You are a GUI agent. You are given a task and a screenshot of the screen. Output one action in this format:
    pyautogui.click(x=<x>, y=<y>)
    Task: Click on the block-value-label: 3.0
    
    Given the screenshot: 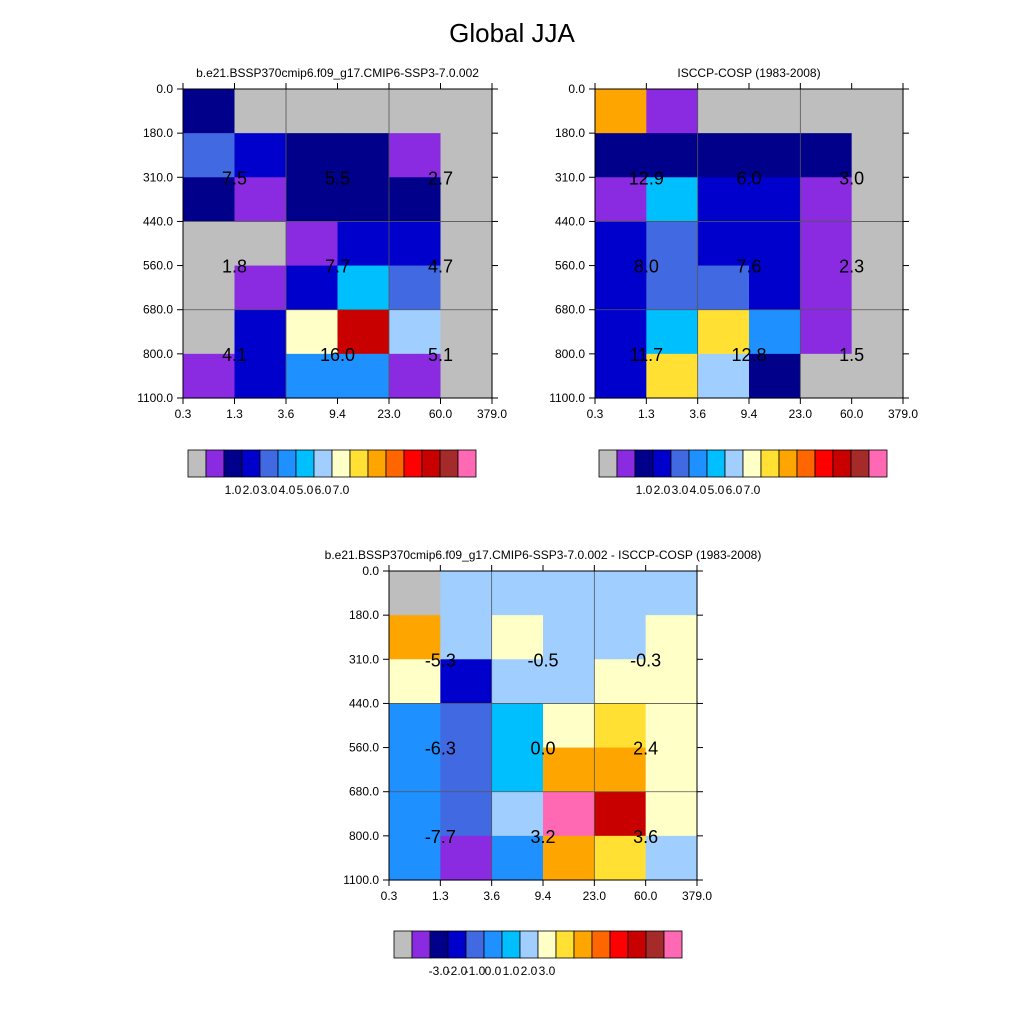 What is the action you would take?
    pyautogui.click(x=851, y=178)
    